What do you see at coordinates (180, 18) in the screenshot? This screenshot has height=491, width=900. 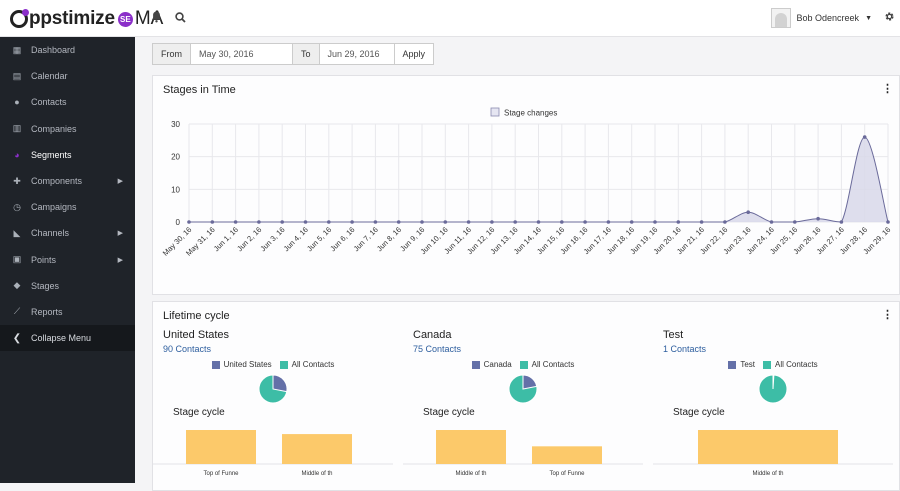 I see `search-icon` at bounding box center [180, 18].